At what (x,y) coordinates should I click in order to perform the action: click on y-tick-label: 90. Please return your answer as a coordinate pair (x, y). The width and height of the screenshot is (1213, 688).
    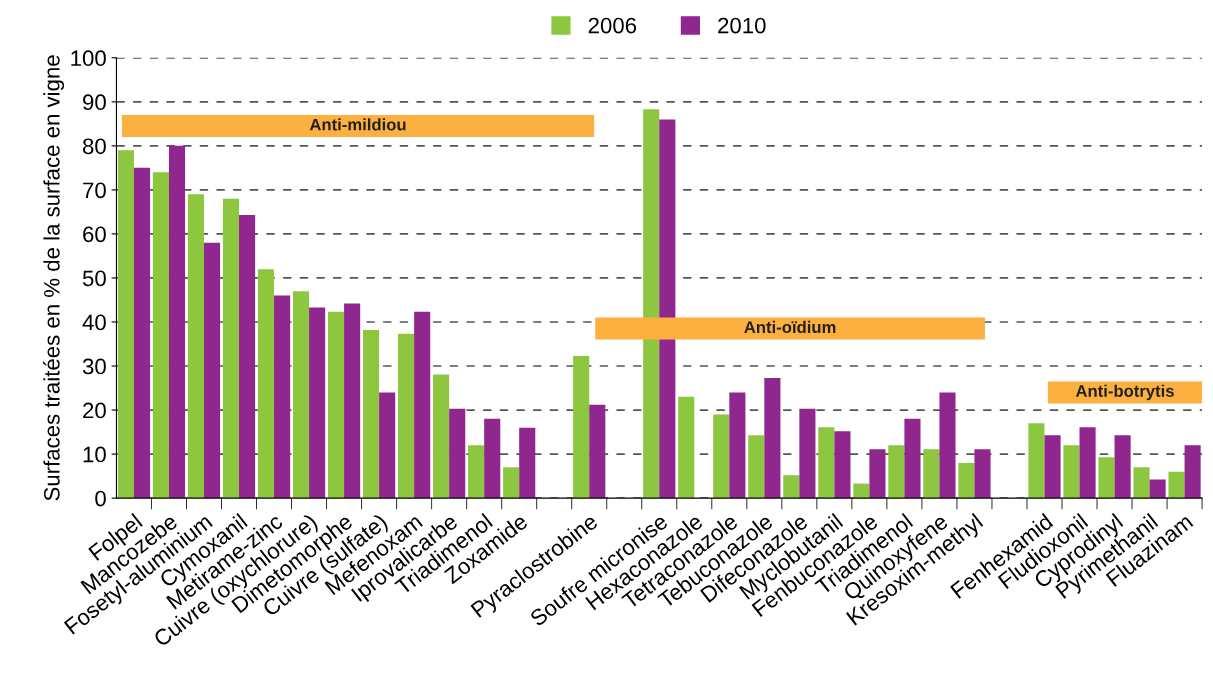
    Looking at the image, I should click on (94, 102).